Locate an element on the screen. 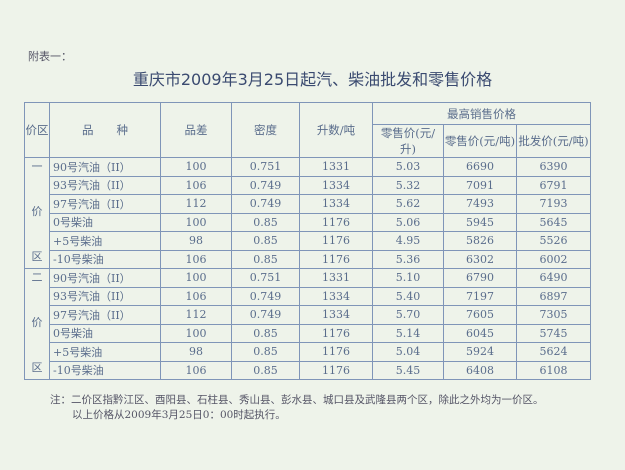 The height and width of the screenshot is (470, 625). table-row: 0号柴油 100 0.85 1176 5.14 6045 5745 is located at coordinates (308, 333).